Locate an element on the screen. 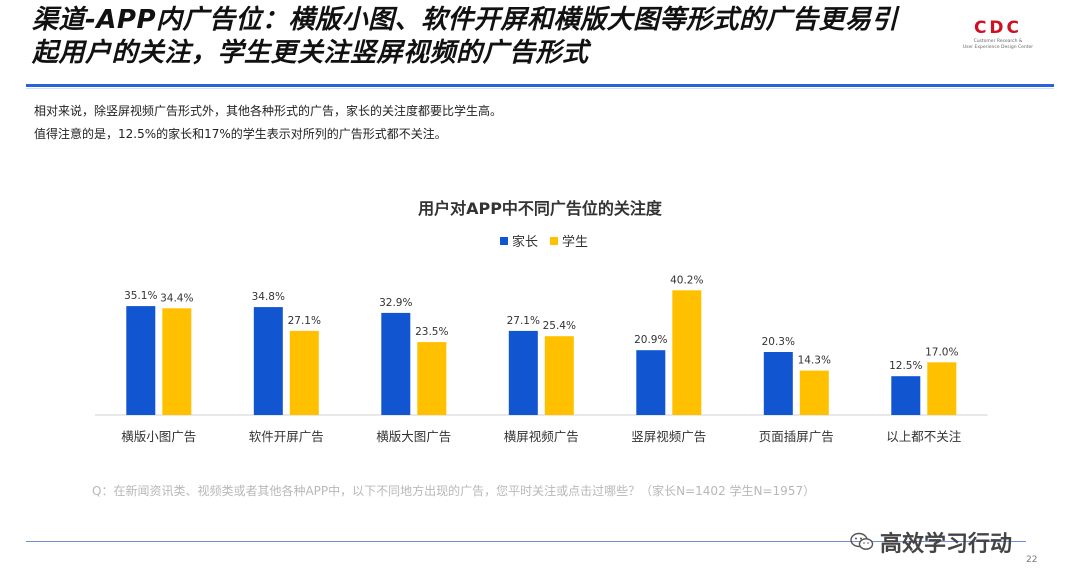 This screenshot has width=1080, height=587. logo-text: CDC is located at coordinates (998, 28).